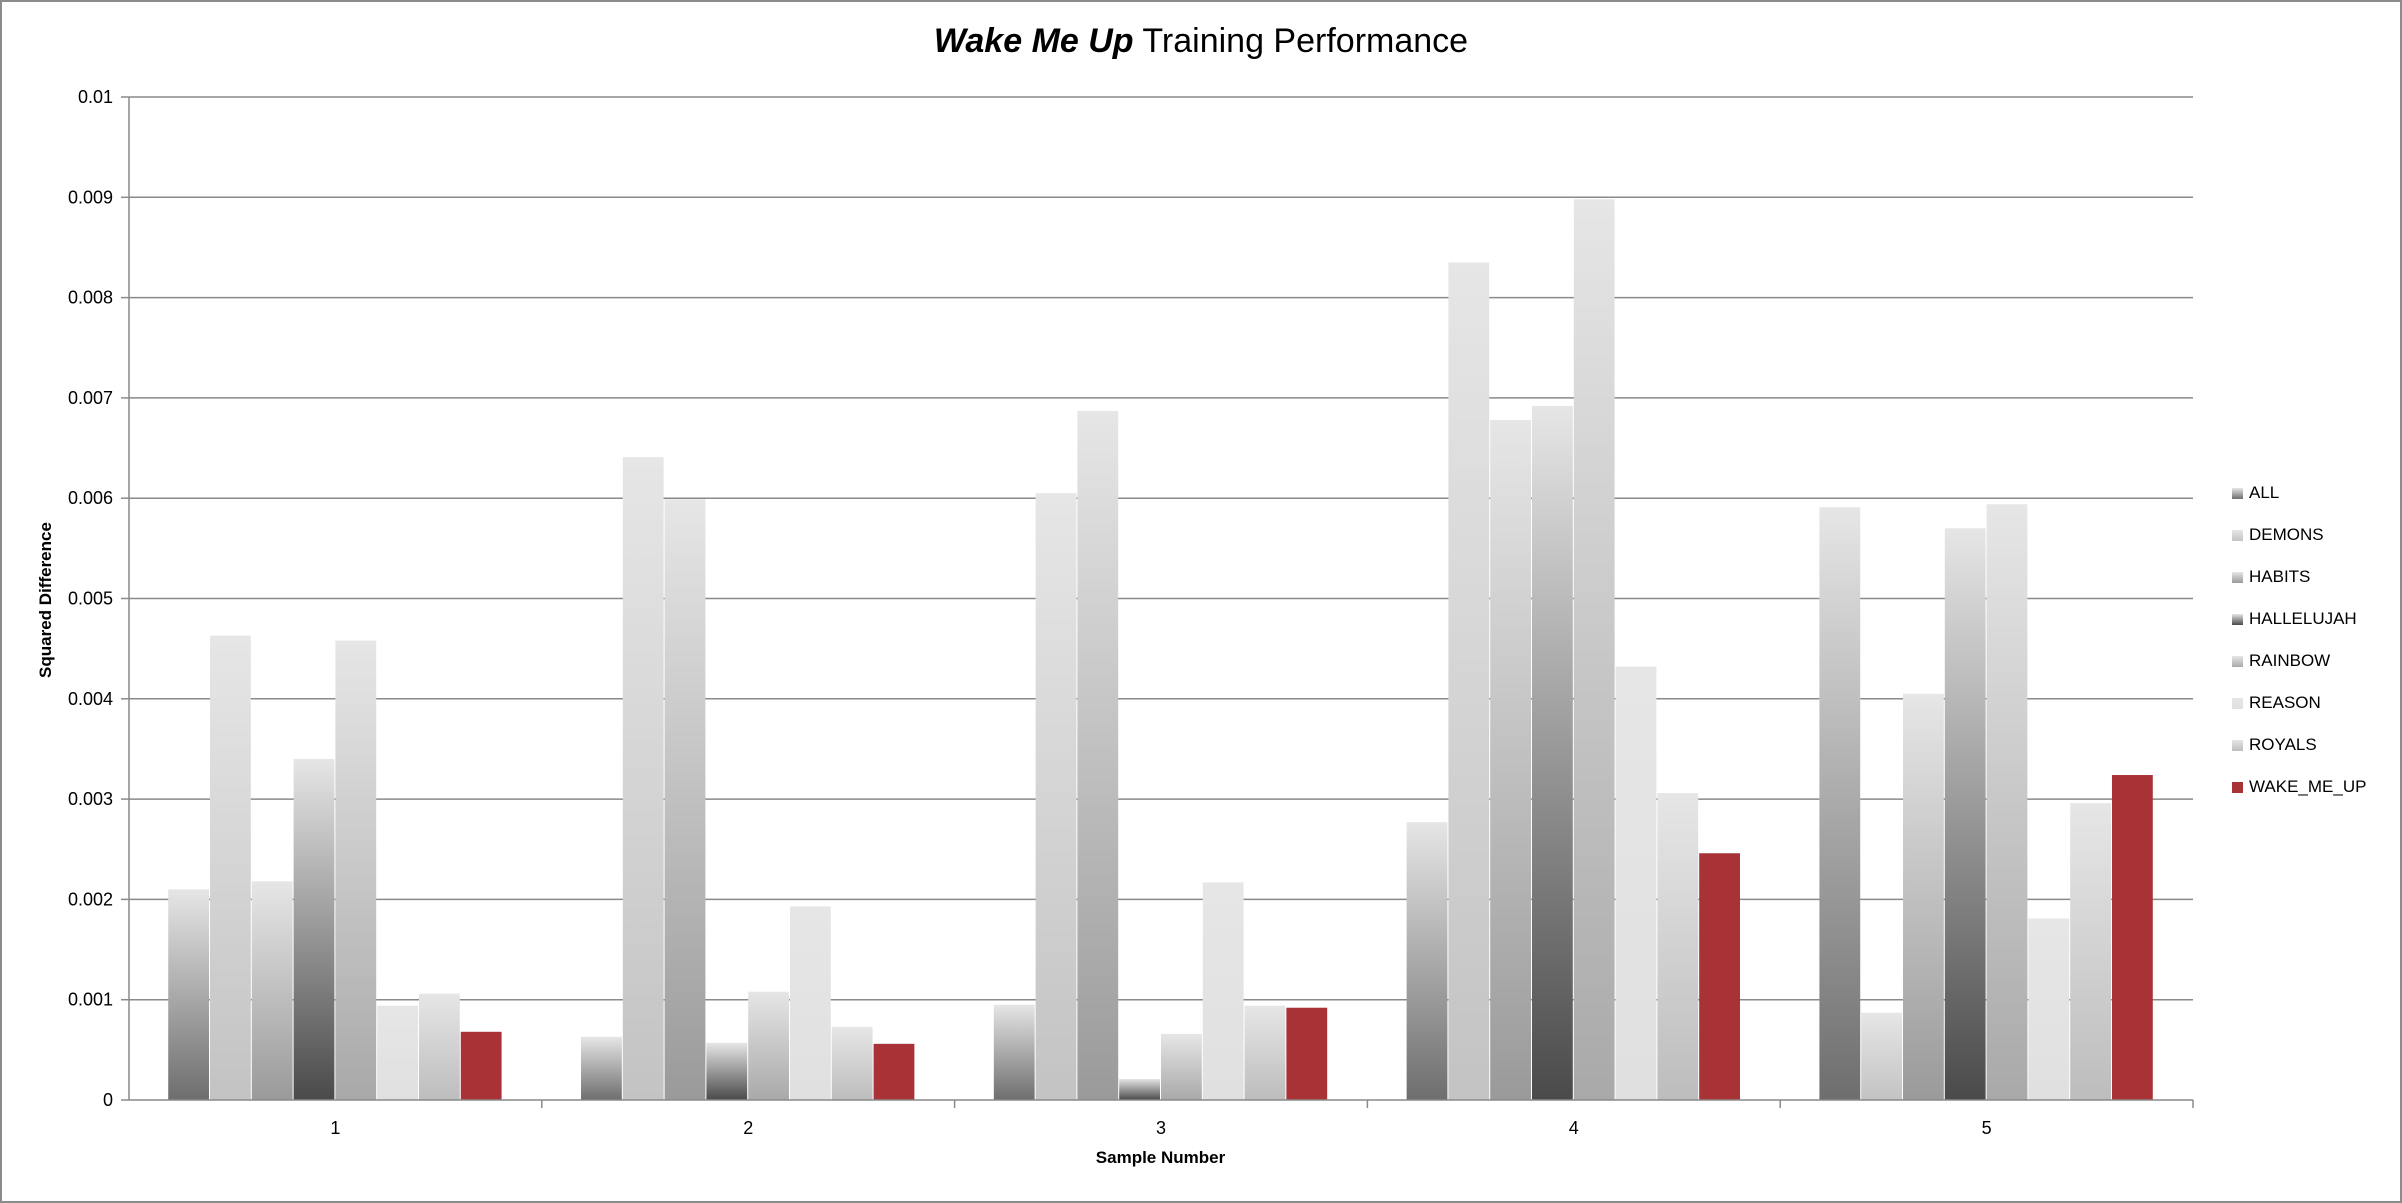  What do you see at coordinates (90, 197) in the screenshot?
I see `y-tick-label: 0.009` at bounding box center [90, 197].